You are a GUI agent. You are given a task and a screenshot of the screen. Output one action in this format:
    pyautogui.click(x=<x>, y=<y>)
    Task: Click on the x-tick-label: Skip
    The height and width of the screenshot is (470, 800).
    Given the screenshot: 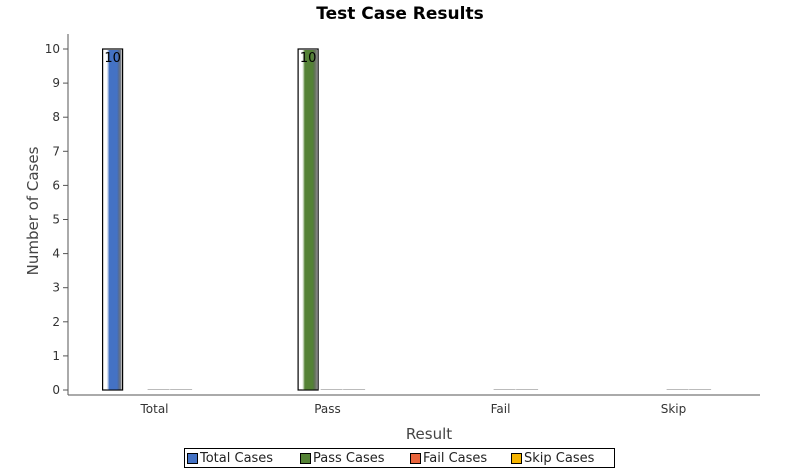 What is the action you would take?
    pyautogui.click(x=674, y=409)
    